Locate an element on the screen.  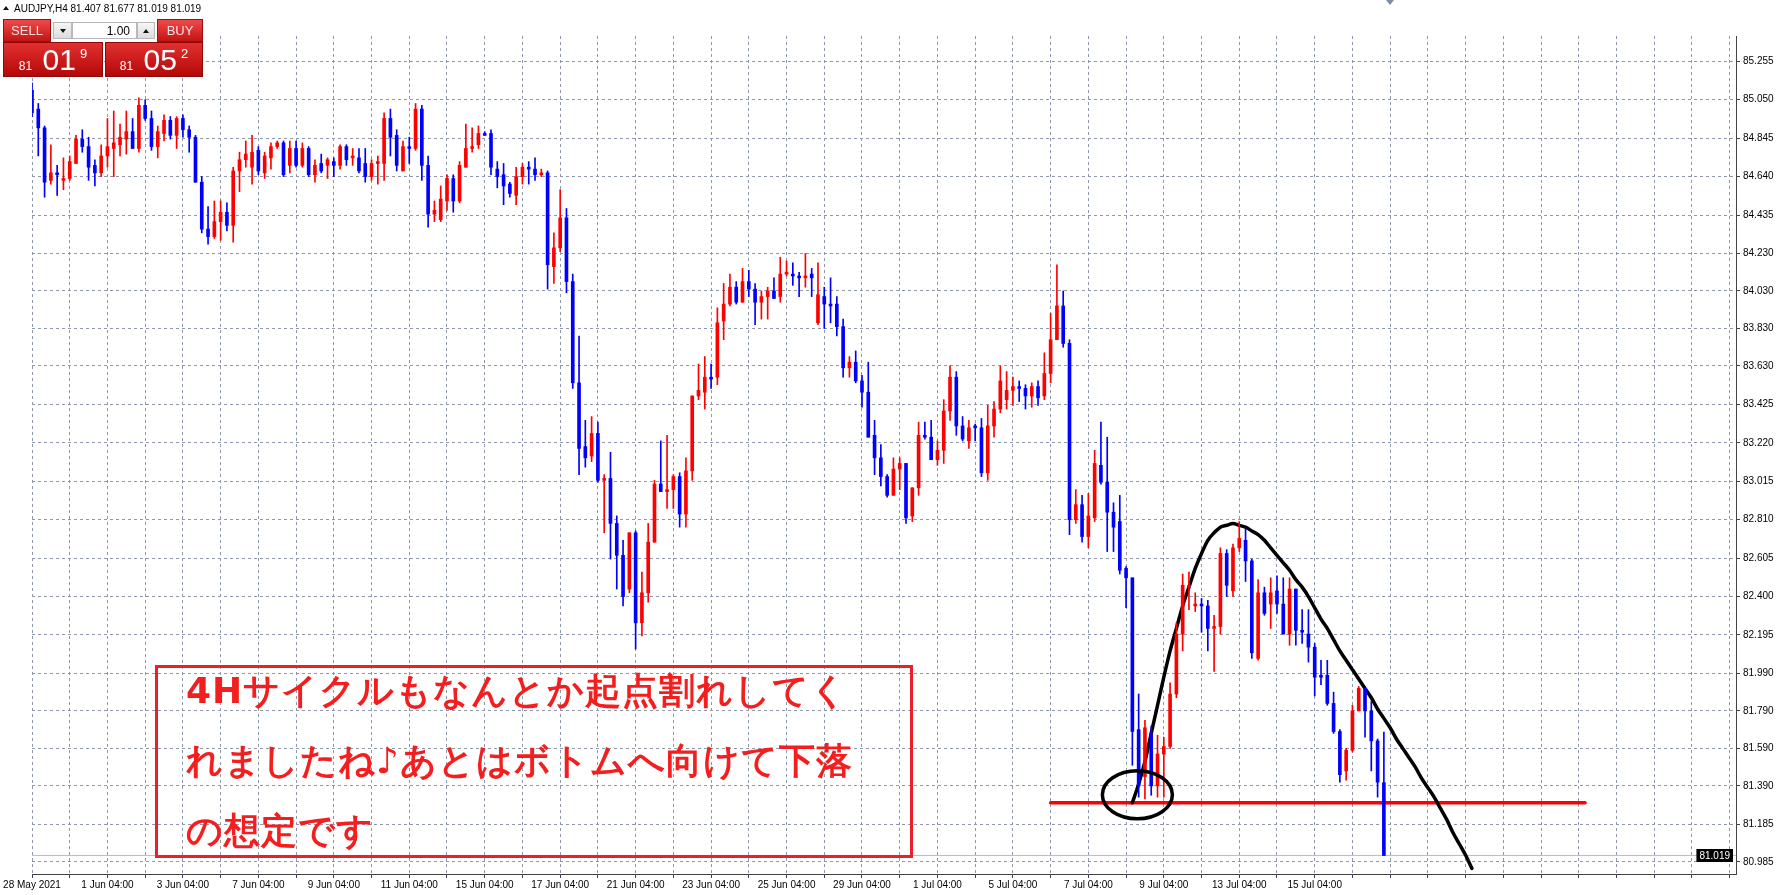
annotation: 81 01$^{9}$ is located at coordinates (53, 59).